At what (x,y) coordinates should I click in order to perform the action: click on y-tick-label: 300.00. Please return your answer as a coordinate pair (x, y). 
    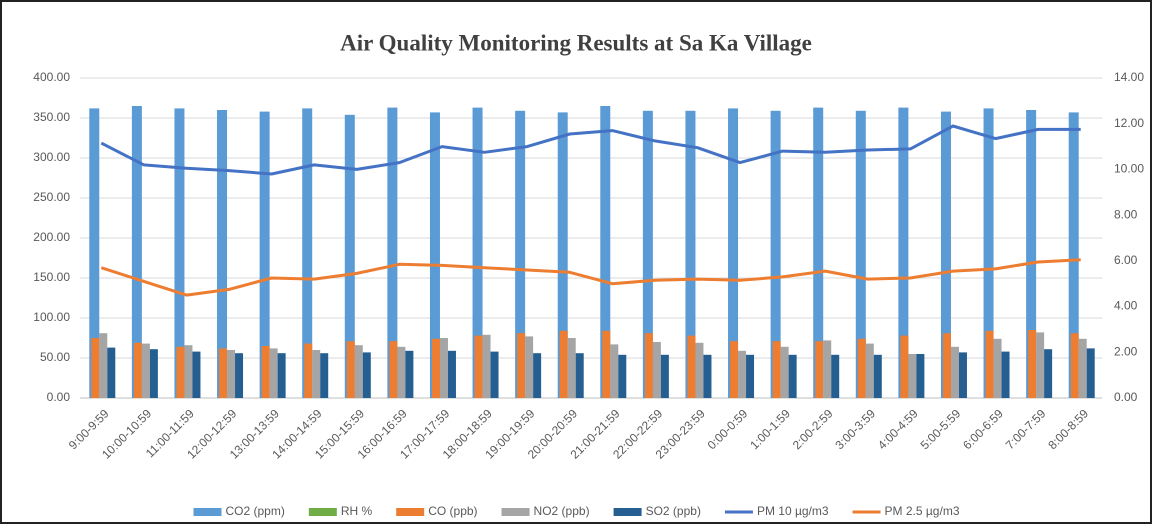
    Looking at the image, I should click on (51, 157).